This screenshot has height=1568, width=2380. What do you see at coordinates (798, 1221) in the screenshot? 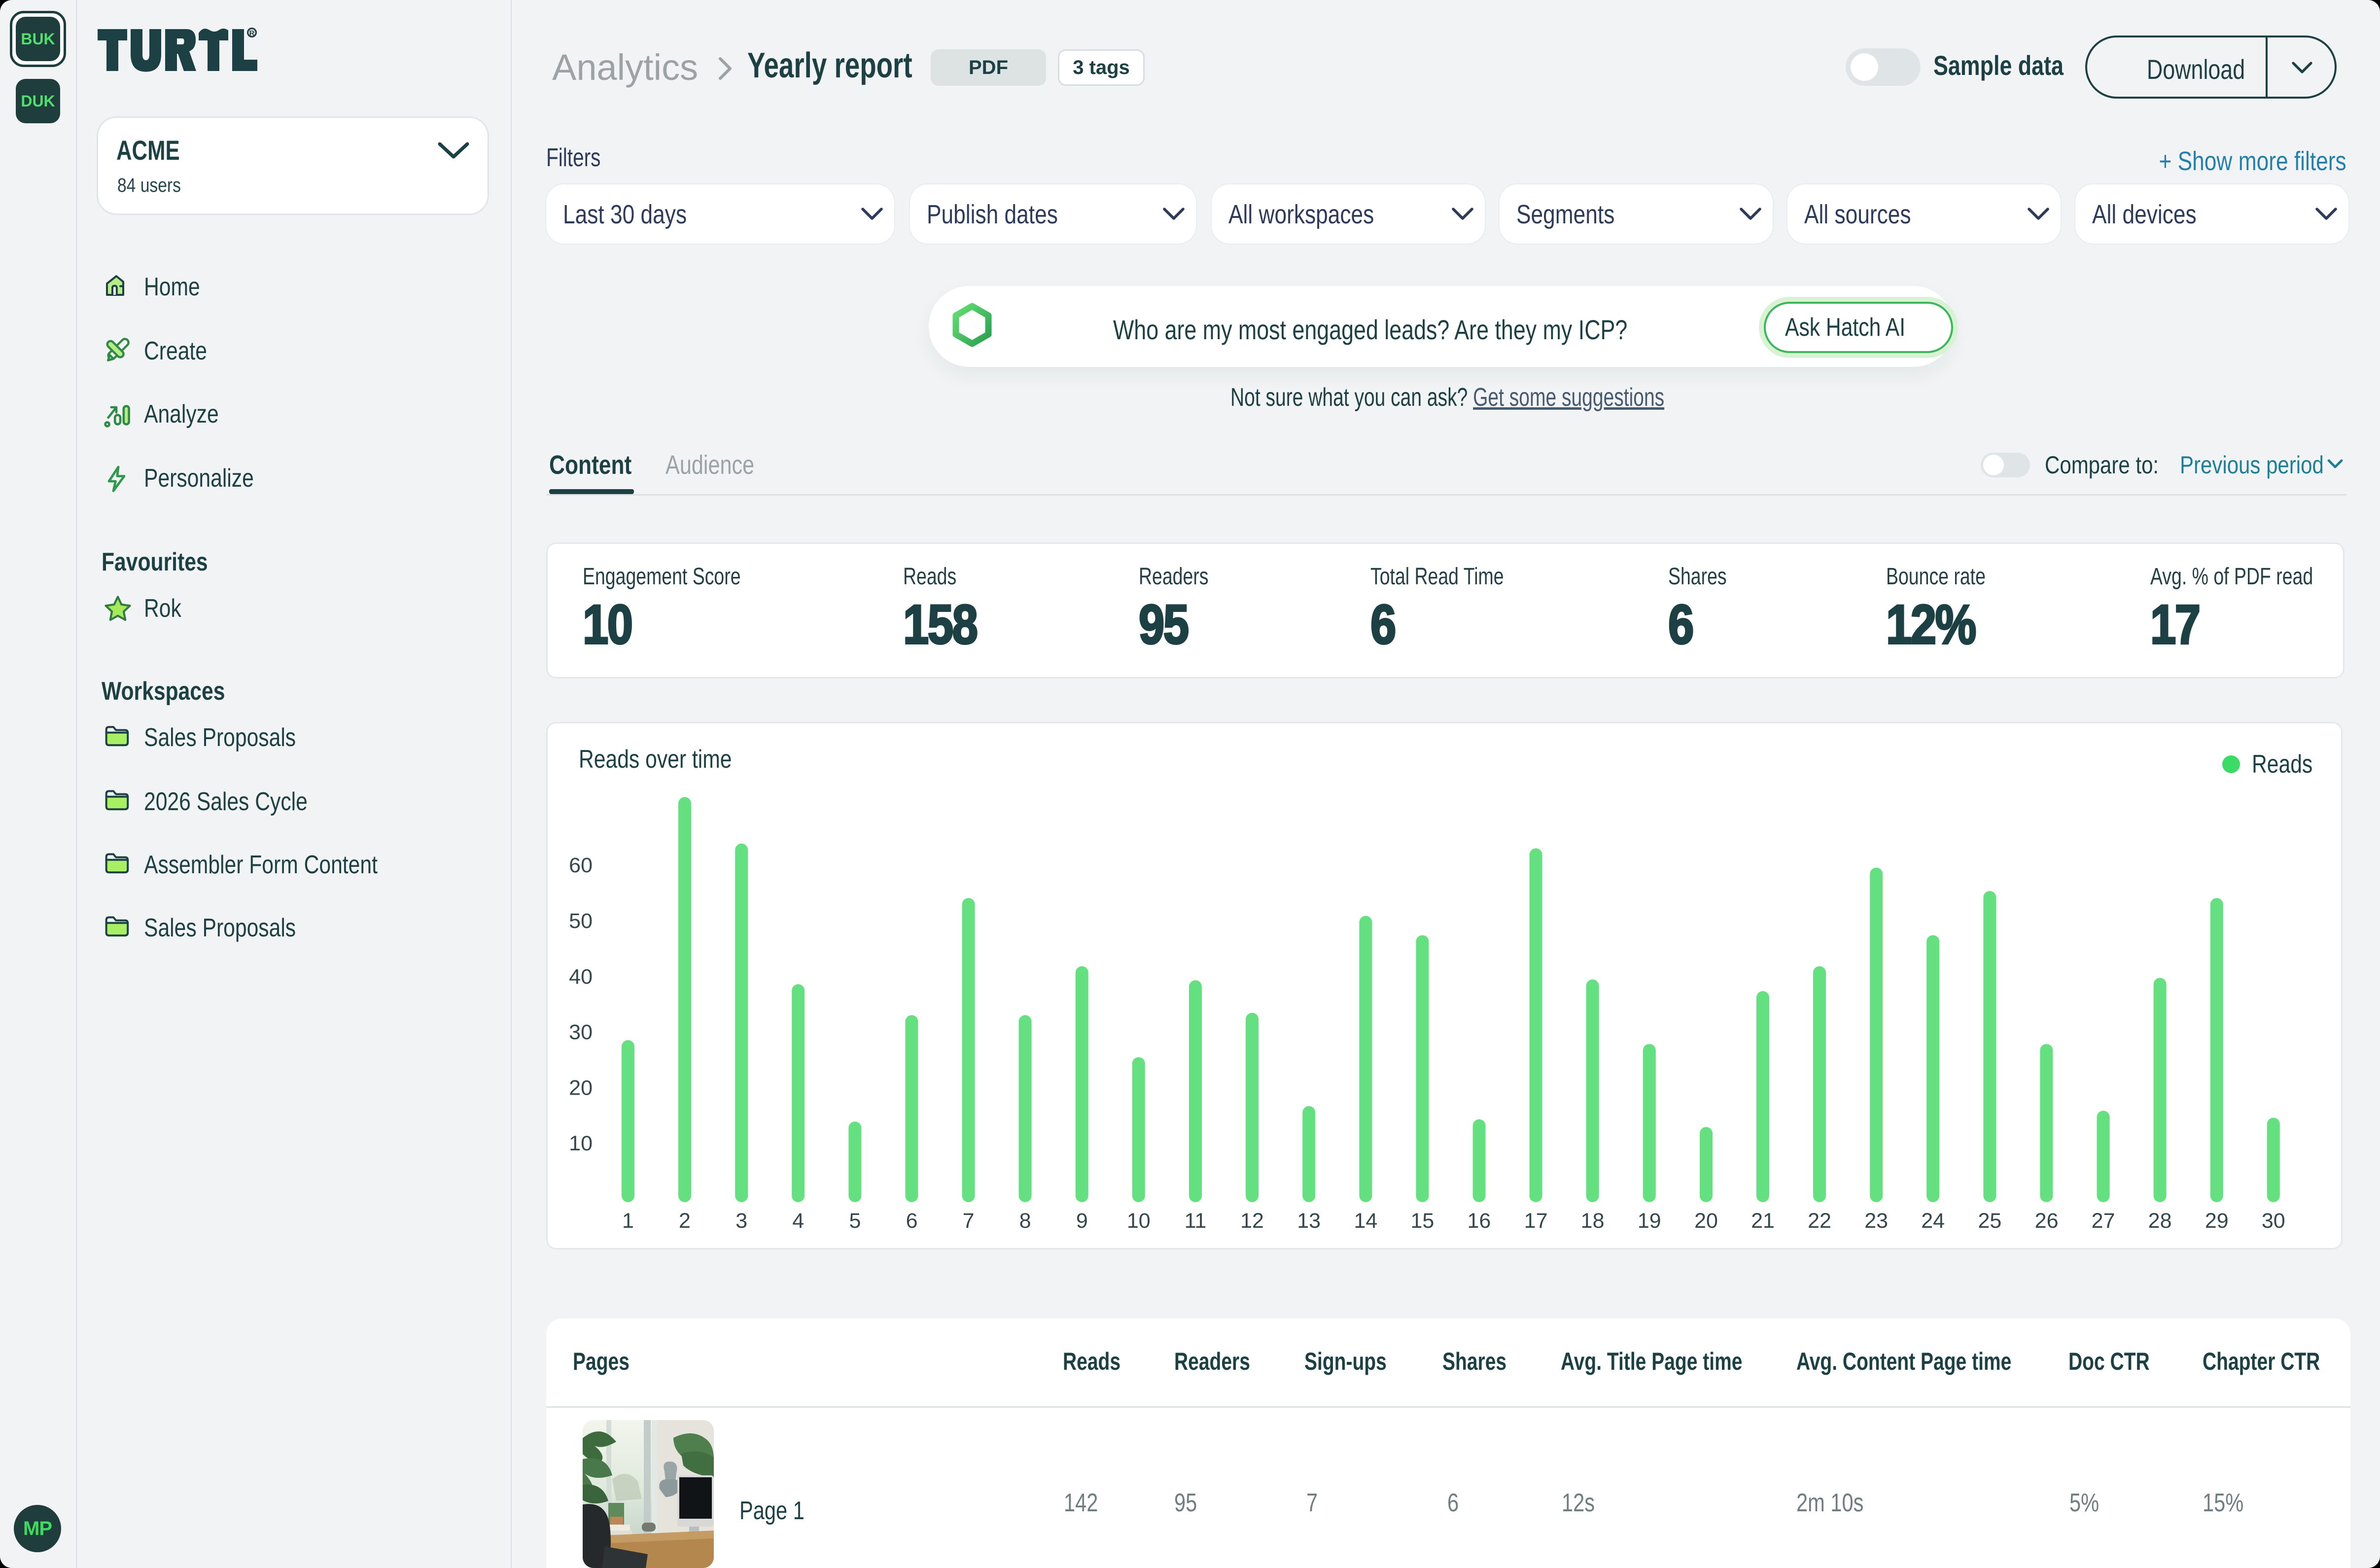
I see `svg-text: 4` at bounding box center [798, 1221].